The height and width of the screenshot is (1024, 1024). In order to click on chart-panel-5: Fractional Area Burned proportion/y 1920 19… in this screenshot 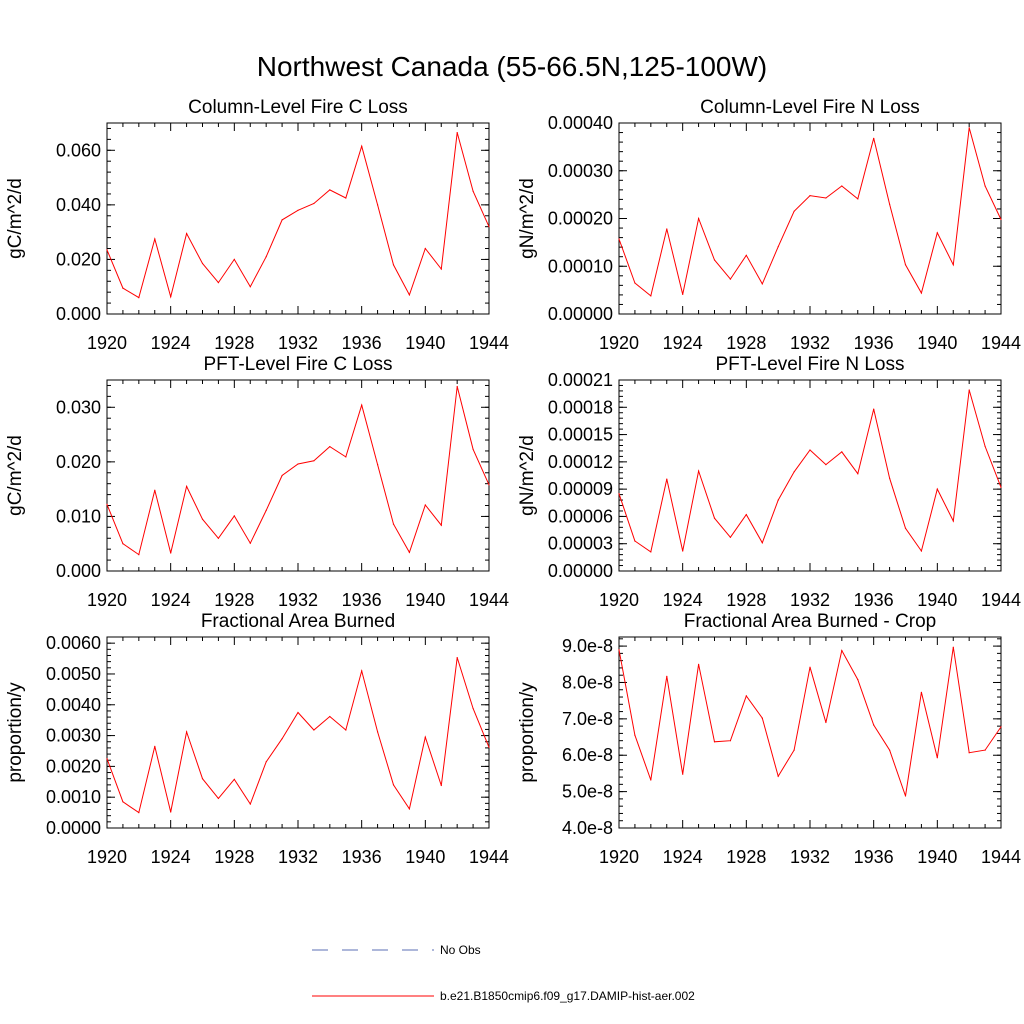, I will do `click(257, 739)`.